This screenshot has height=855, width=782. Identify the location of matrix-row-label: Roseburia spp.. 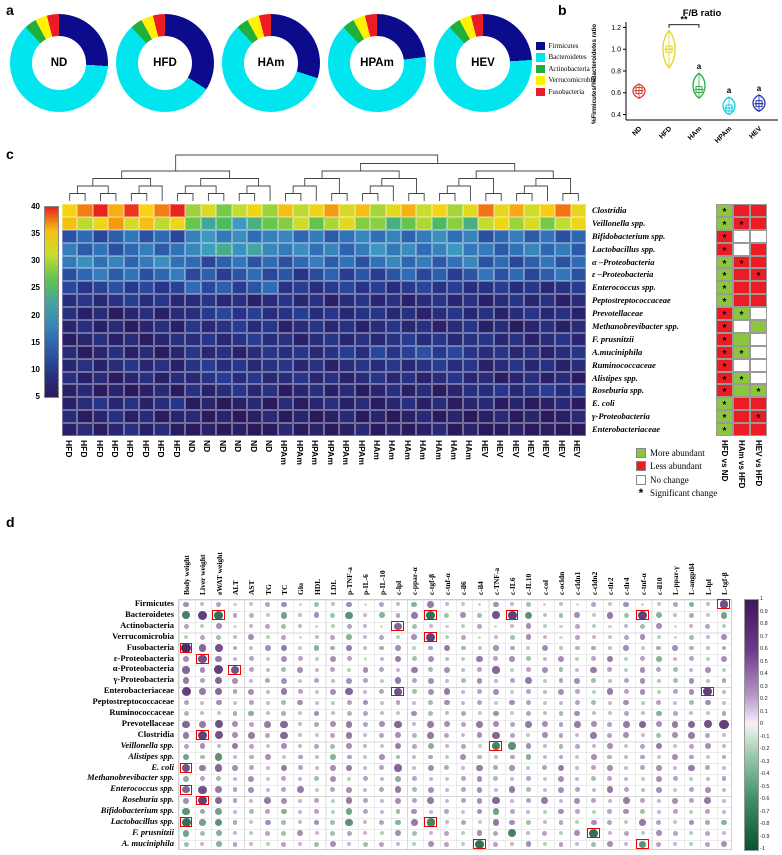
(148, 799).